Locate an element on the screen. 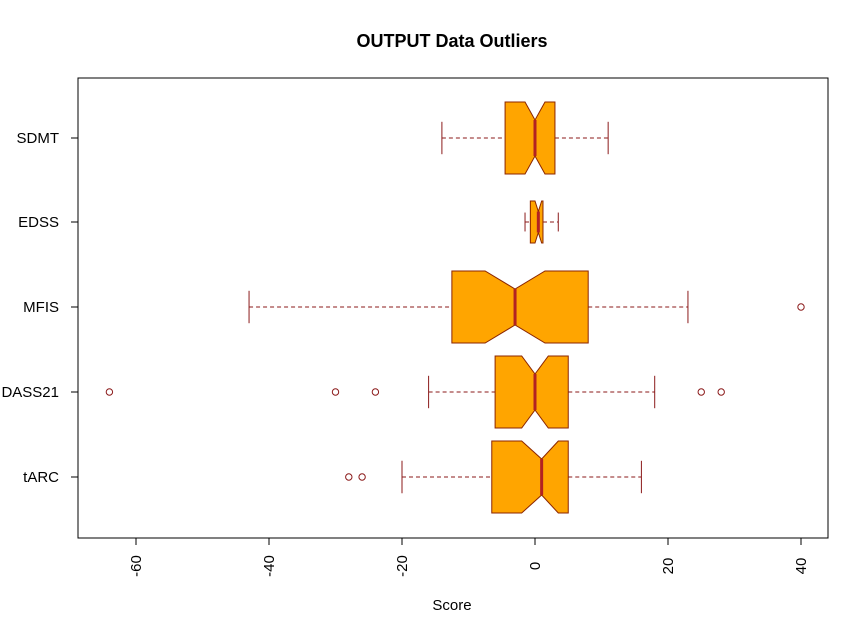  box-tarc is located at coordinates (493, 477).